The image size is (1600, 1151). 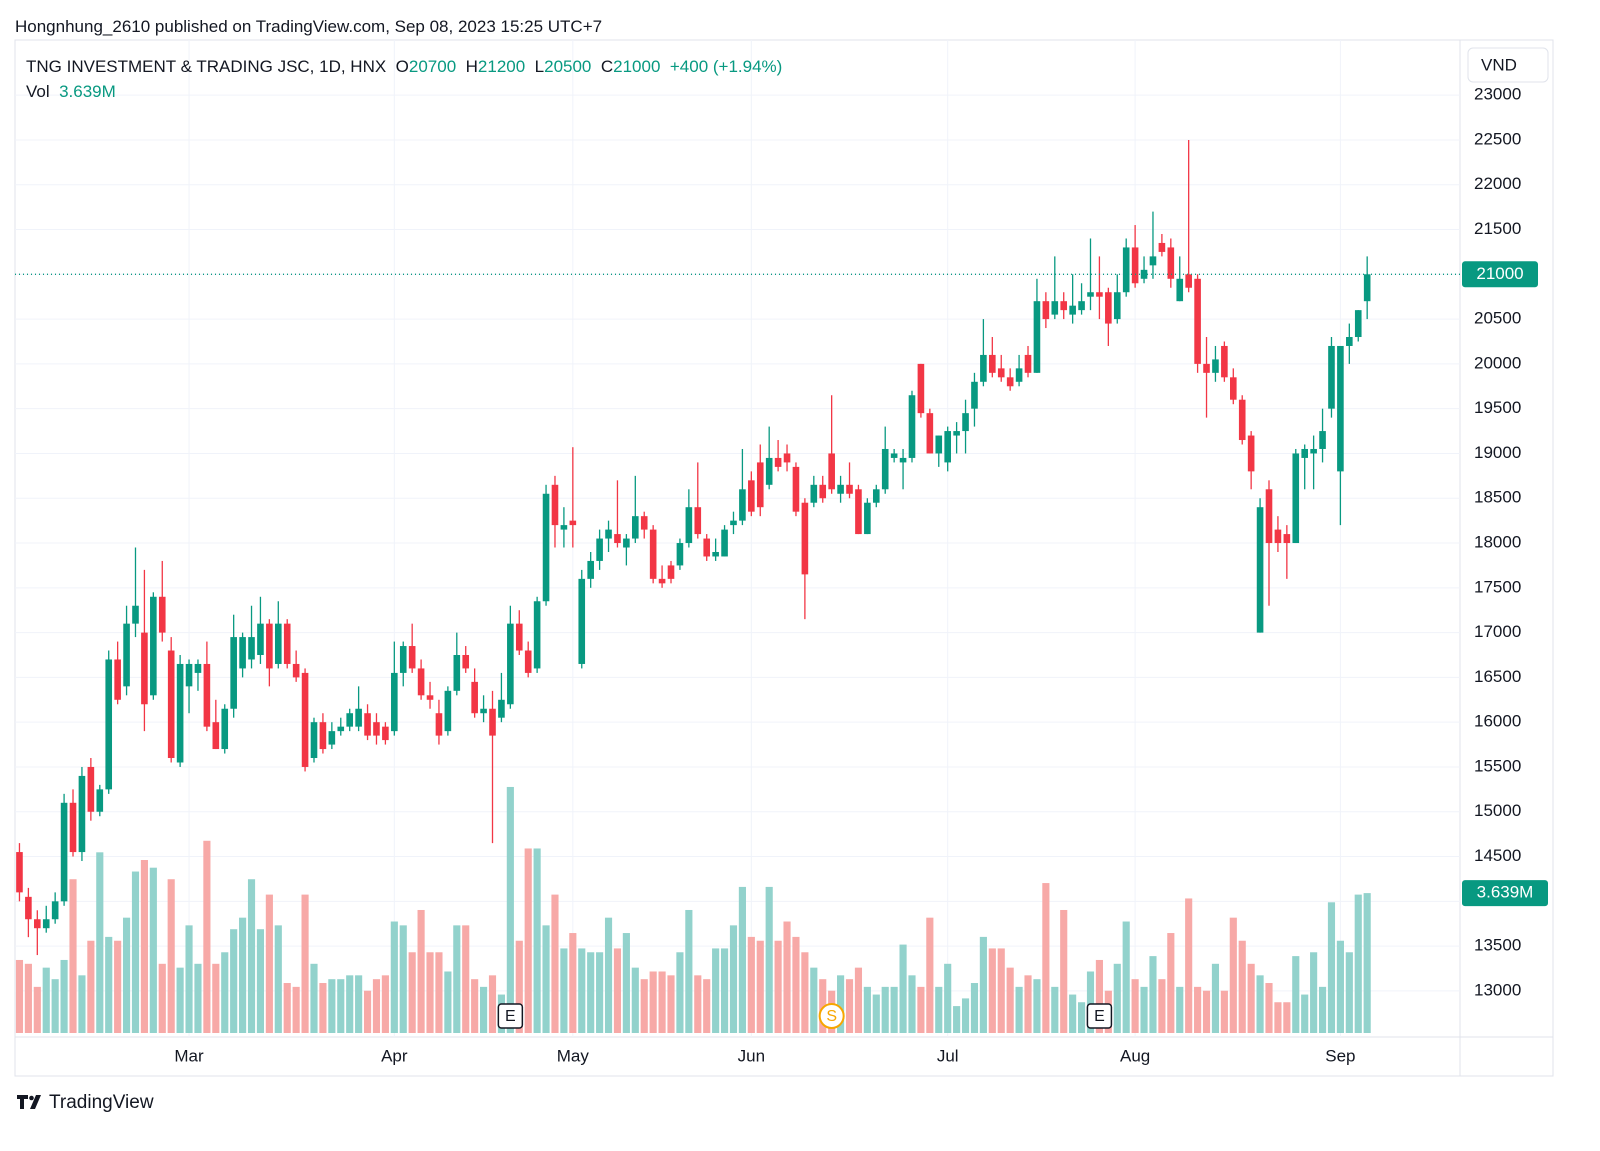 I want to click on x-tick-label: Aug, so click(x=1135, y=1055).